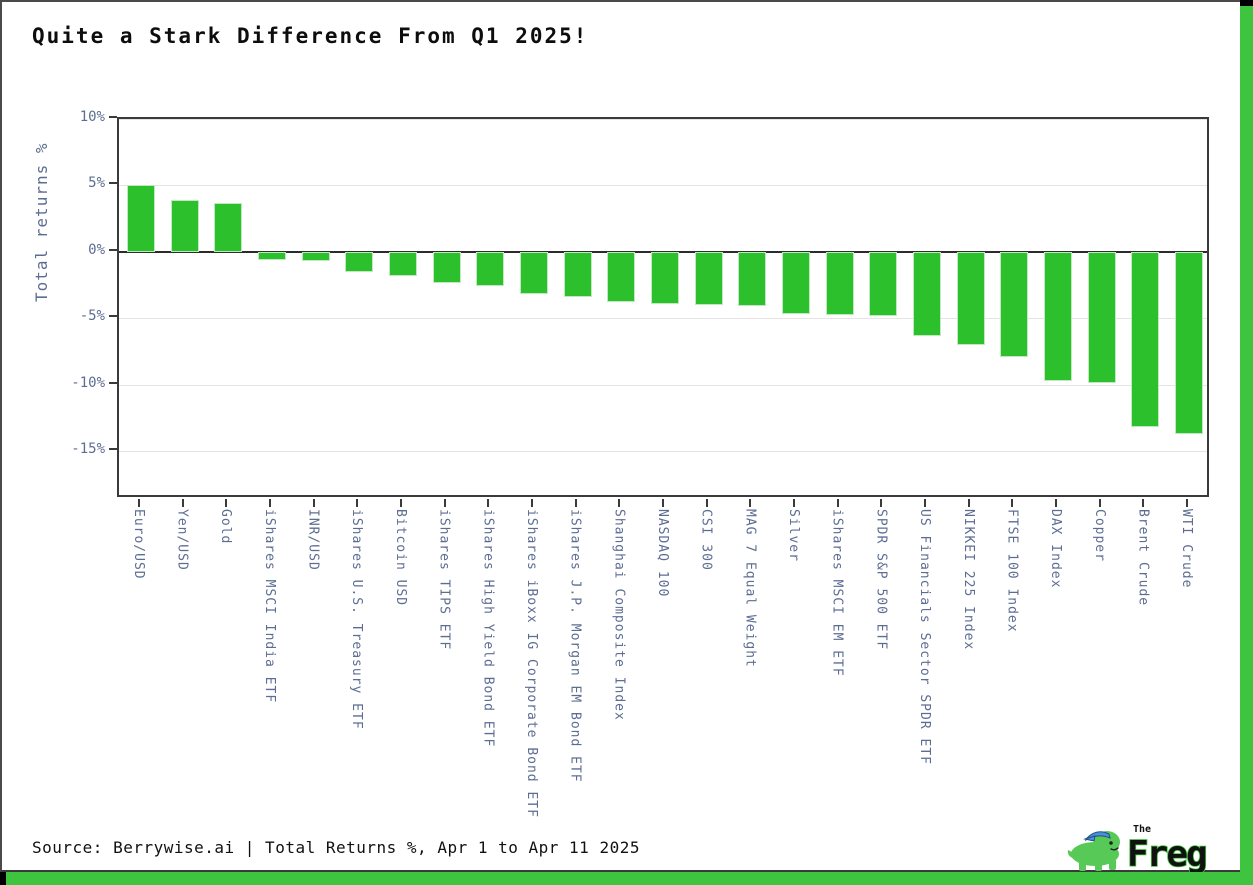 The image size is (1253, 885). What do you see at coordinates (796, 283) in the screenshot?
I see `bar-silver` at bounding box center [796, 283].